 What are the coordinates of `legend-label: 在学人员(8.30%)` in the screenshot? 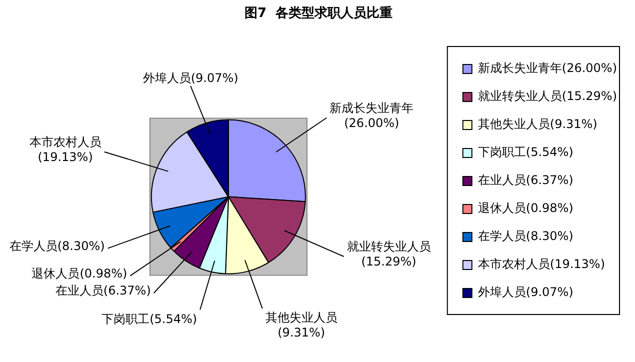 It's located at (526, 236).